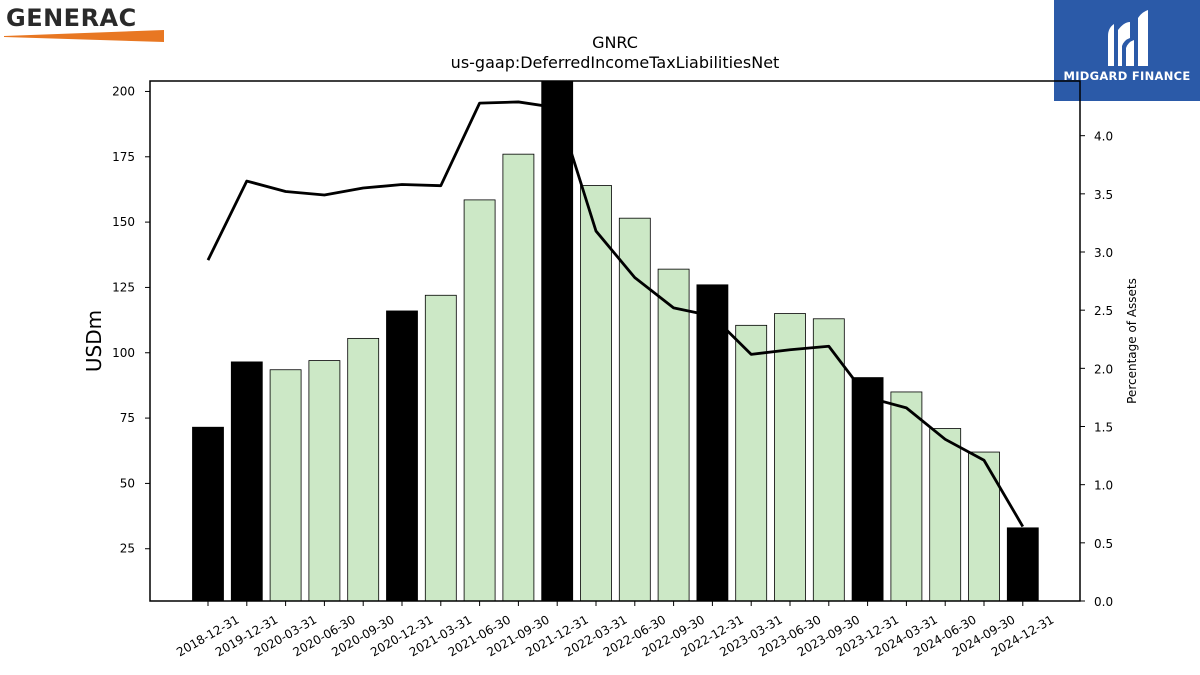 This screenshot has width=1200, height=675. What do you see at coordinates (1103, 369) in the screenshot?
I see `y2-tick-label: 2.0` at bounding box center [1103, 369].